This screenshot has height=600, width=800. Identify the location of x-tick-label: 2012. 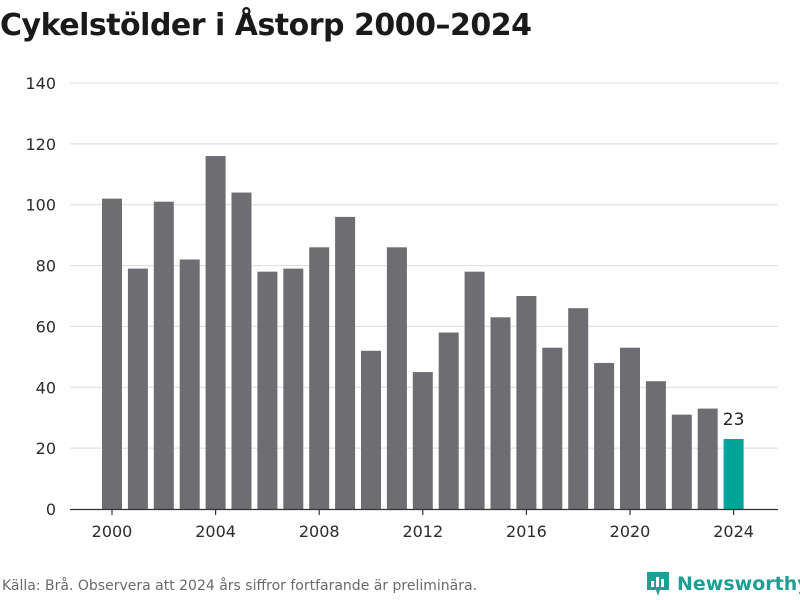
(422, 531).